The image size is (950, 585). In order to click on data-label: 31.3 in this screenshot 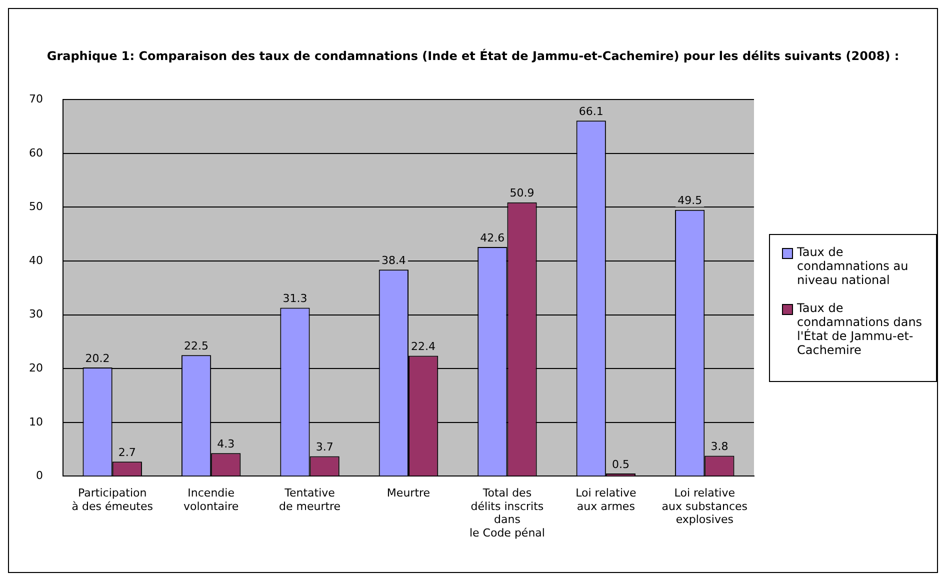, I will do `click(295, 299)`.